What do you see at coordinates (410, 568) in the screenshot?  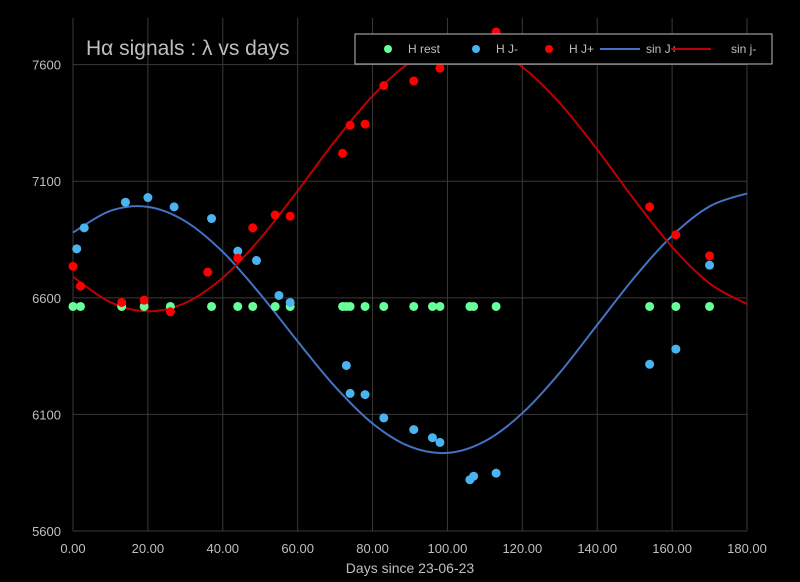 I see `x-axis-label: Days since 23-06-23` at bounding box center [410, 568].